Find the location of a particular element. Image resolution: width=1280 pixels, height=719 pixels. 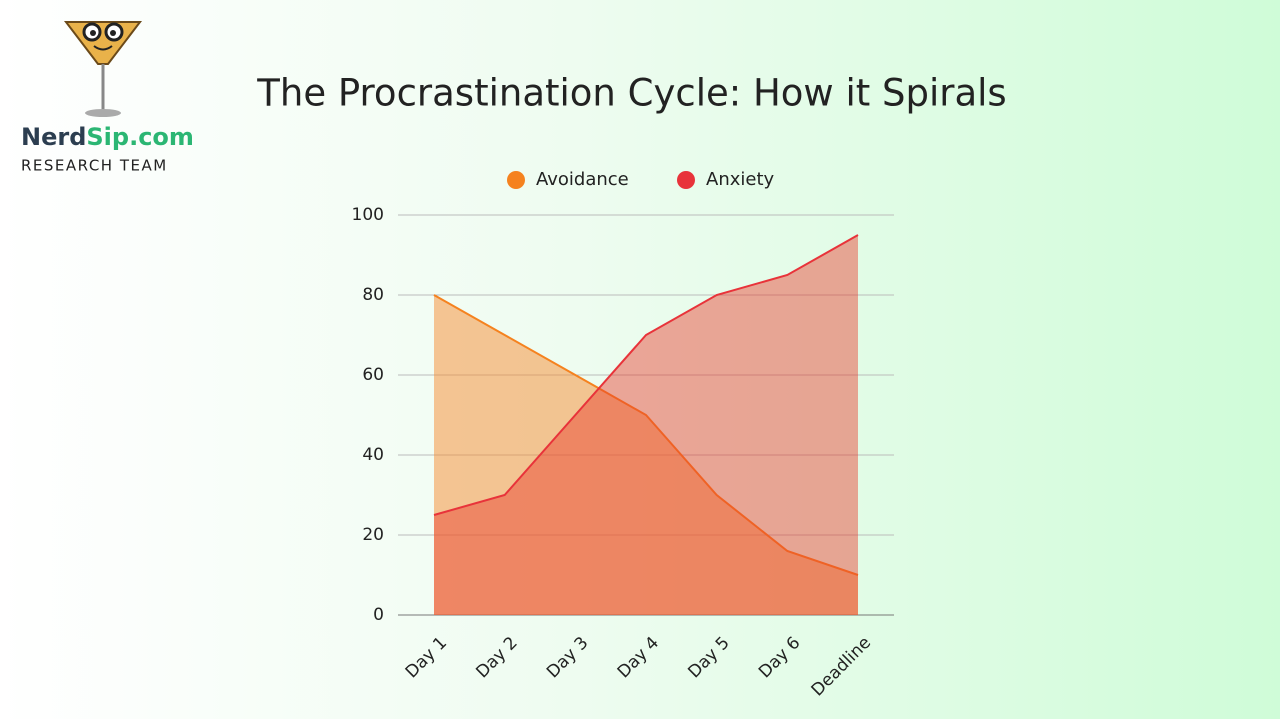

y-tick-label: 40 is located at coordinates (373, 455).